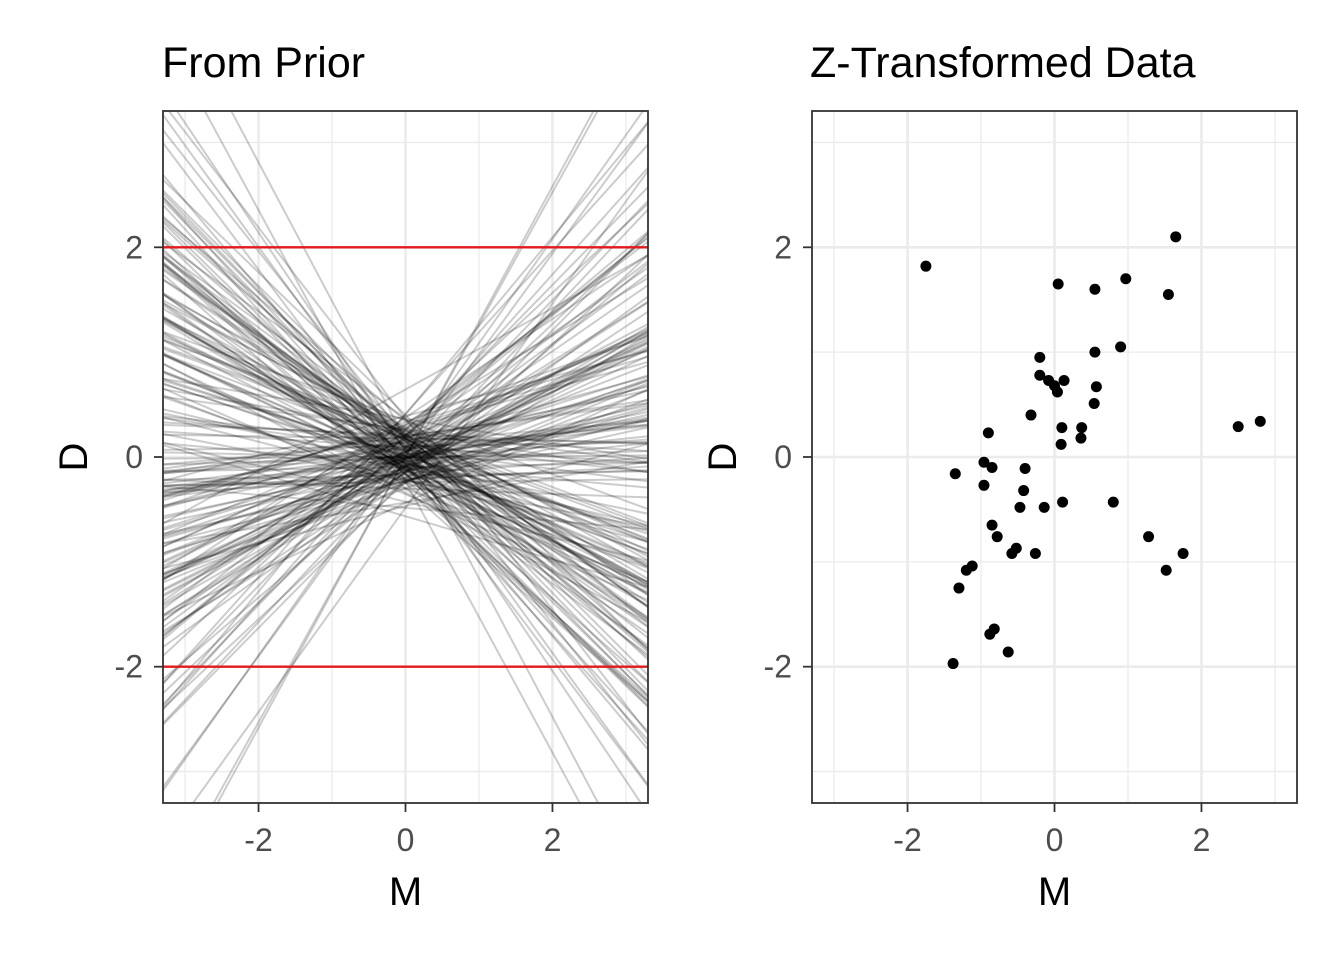 Image resolution: width=1344 pixels, height=965 pixels. Describe the element at coordinates (783, 457) in the screenshot. I see `y-tick-label: 0` at that location.